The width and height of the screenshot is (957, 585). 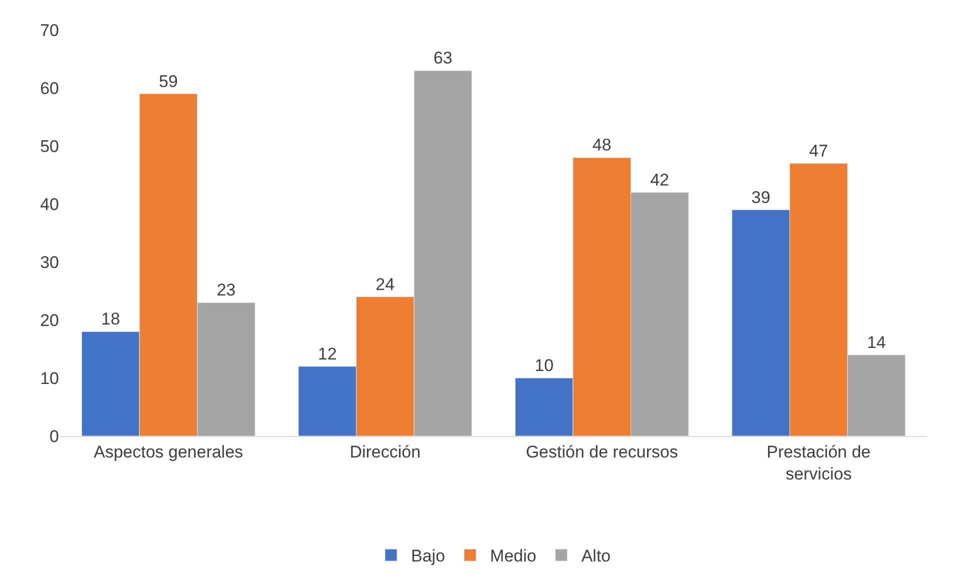 I want to click on legend-label: Alto, so click(x=596, y=556).